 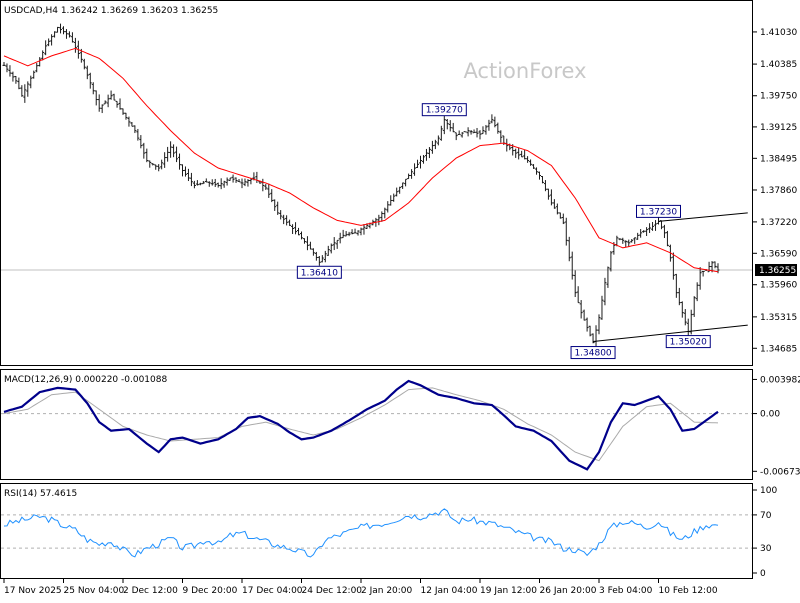 I want to click on main-y-tick-label: 1.35315, so click(x=778, y=318).